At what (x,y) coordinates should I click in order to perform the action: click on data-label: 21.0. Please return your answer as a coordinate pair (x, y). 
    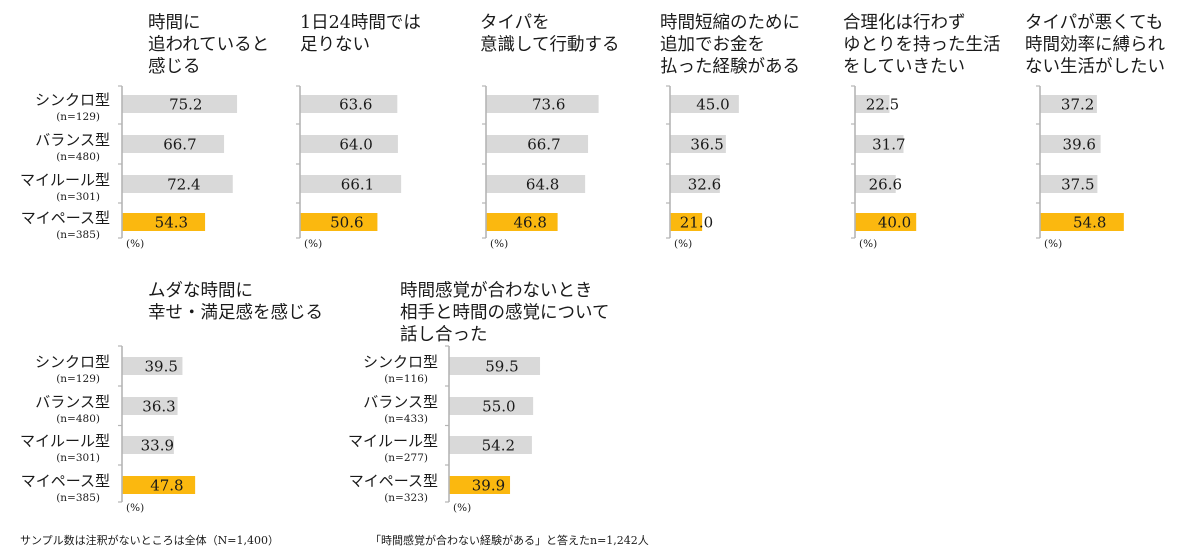
    Looking at the image, I should click on (696, 223).